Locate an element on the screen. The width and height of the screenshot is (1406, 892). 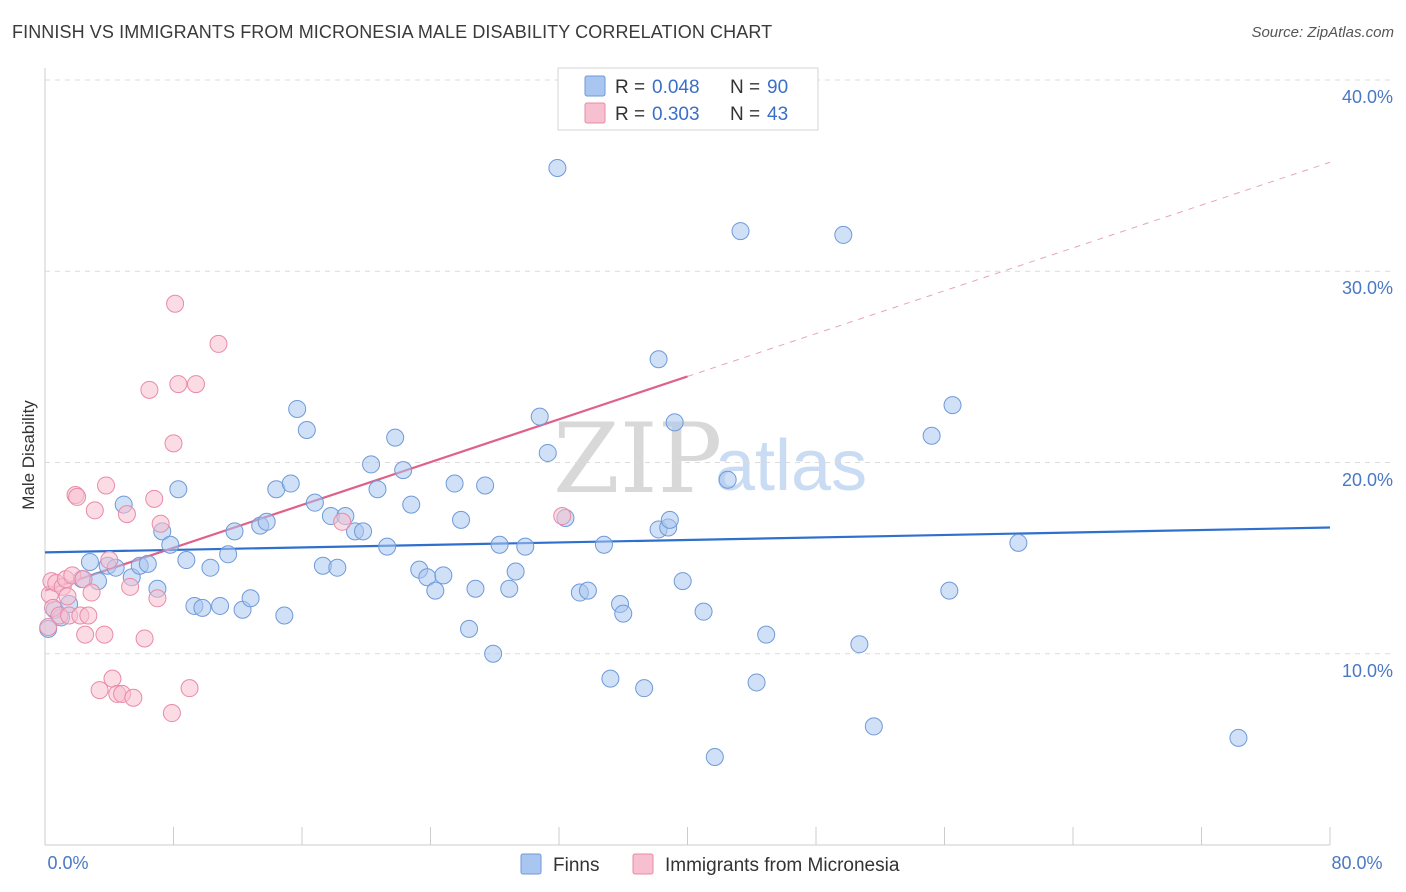
bottom-legend-swatch-finns is located at coordinates (531, 864).